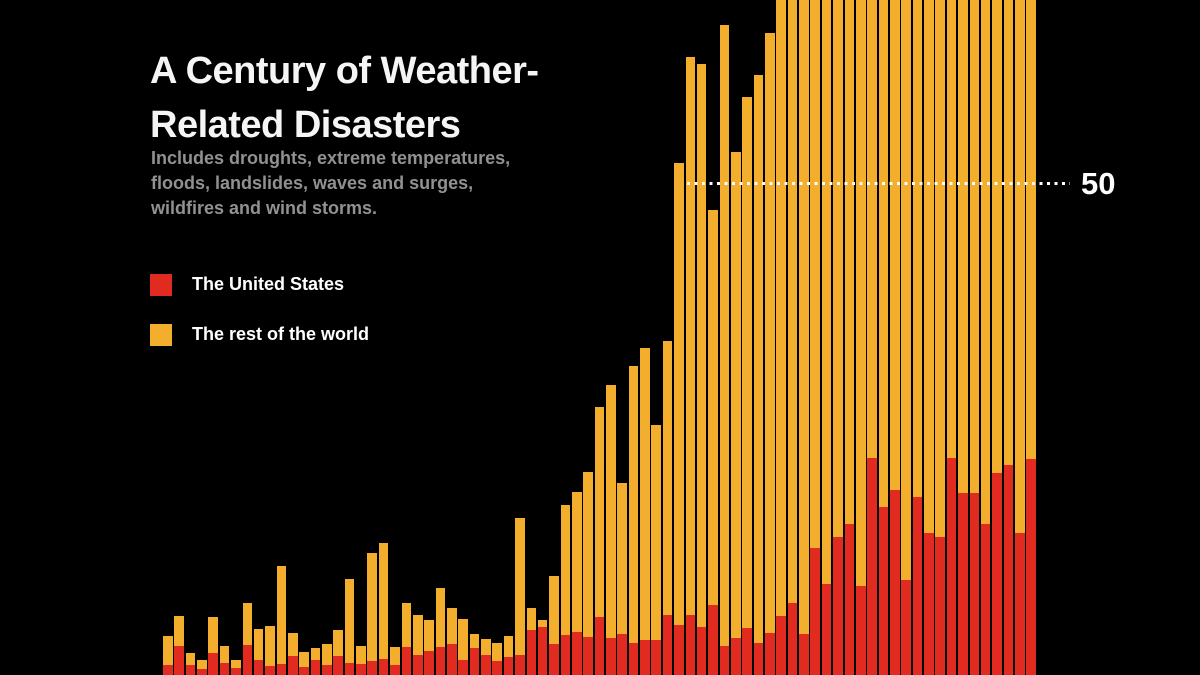 The image size is (1200, 675). I want to click on bar-40-united-states-segment, so click(622, 654).